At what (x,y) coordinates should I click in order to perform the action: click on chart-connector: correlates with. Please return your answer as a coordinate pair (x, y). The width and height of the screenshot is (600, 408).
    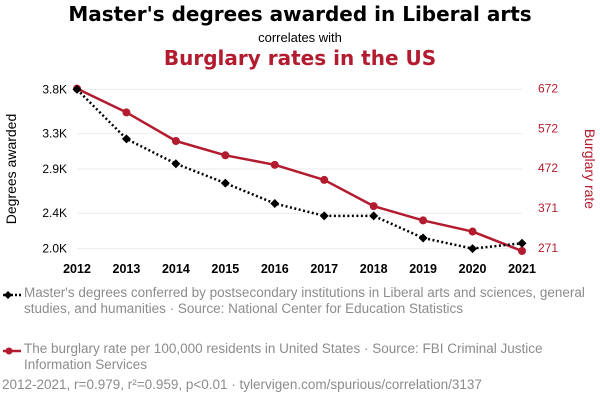
    Looking at the image, I should click on (300, 37).